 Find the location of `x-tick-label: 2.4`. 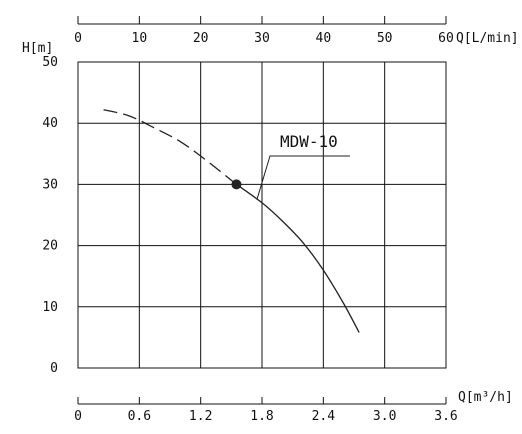

x-tick-label: 2.4 is located at coordinates (324, 416).